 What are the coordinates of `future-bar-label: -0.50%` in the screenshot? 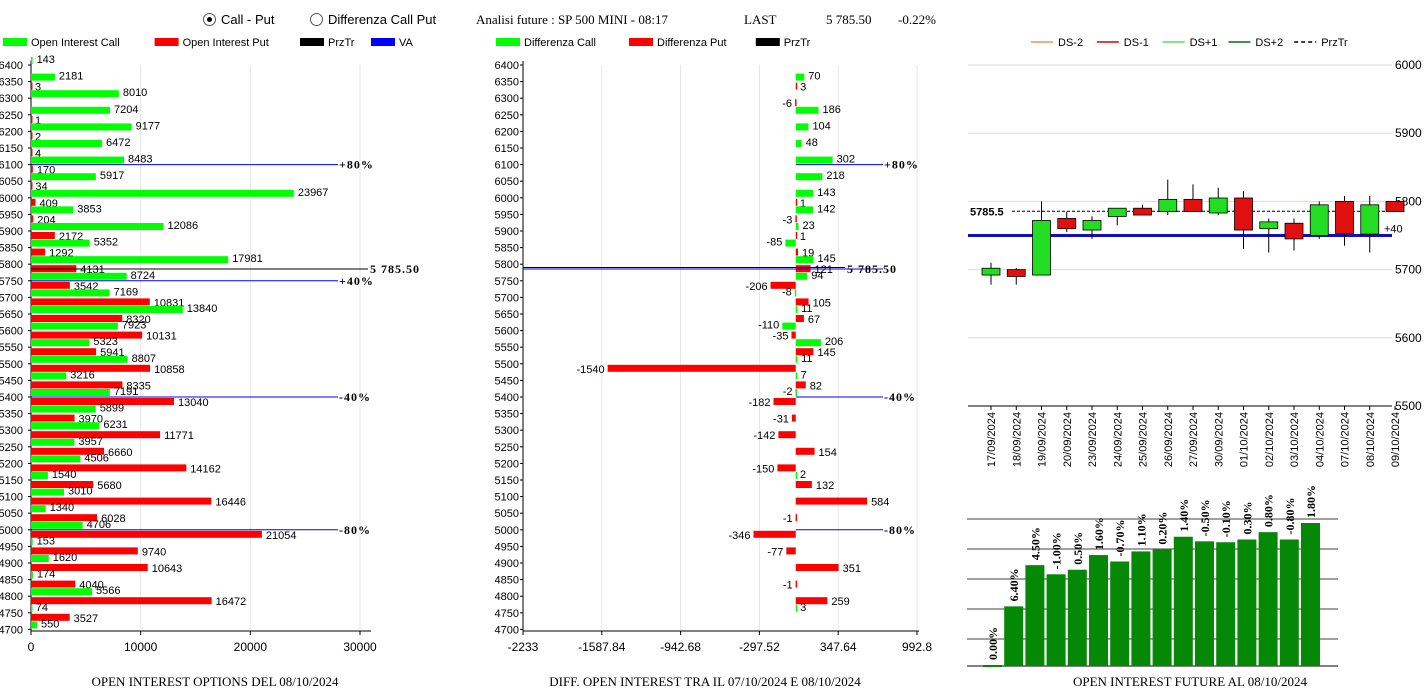 It's located at (1205, 517).